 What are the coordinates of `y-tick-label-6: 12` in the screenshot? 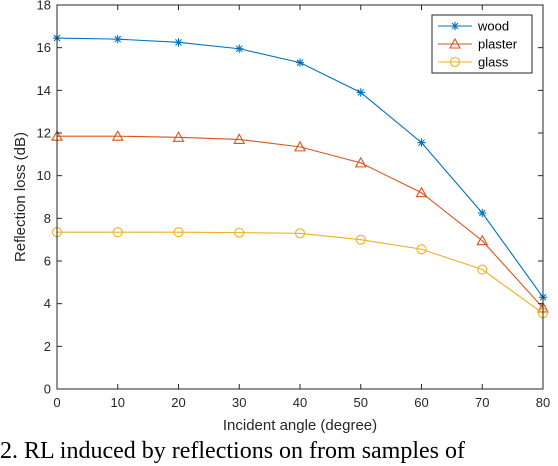 It's located at (44, 133).